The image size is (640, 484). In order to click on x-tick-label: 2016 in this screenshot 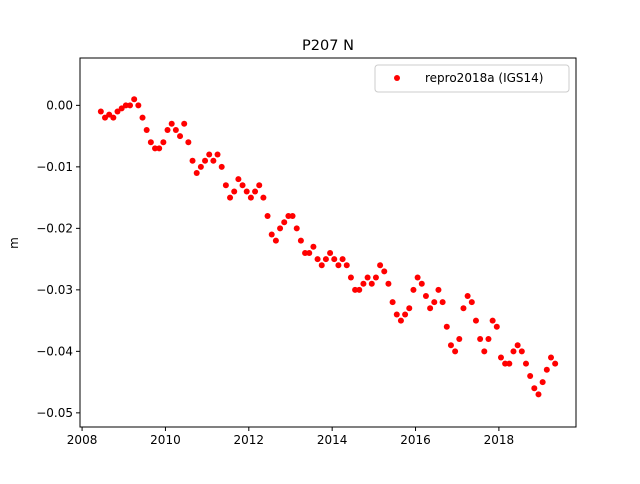, I will do `click(415, 440)`.